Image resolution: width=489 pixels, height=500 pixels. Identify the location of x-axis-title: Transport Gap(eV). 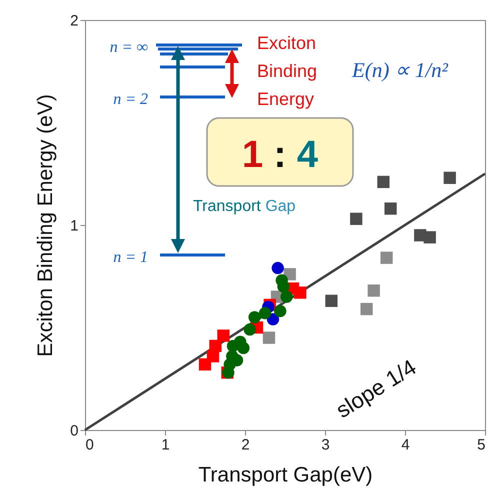
(285, 475).